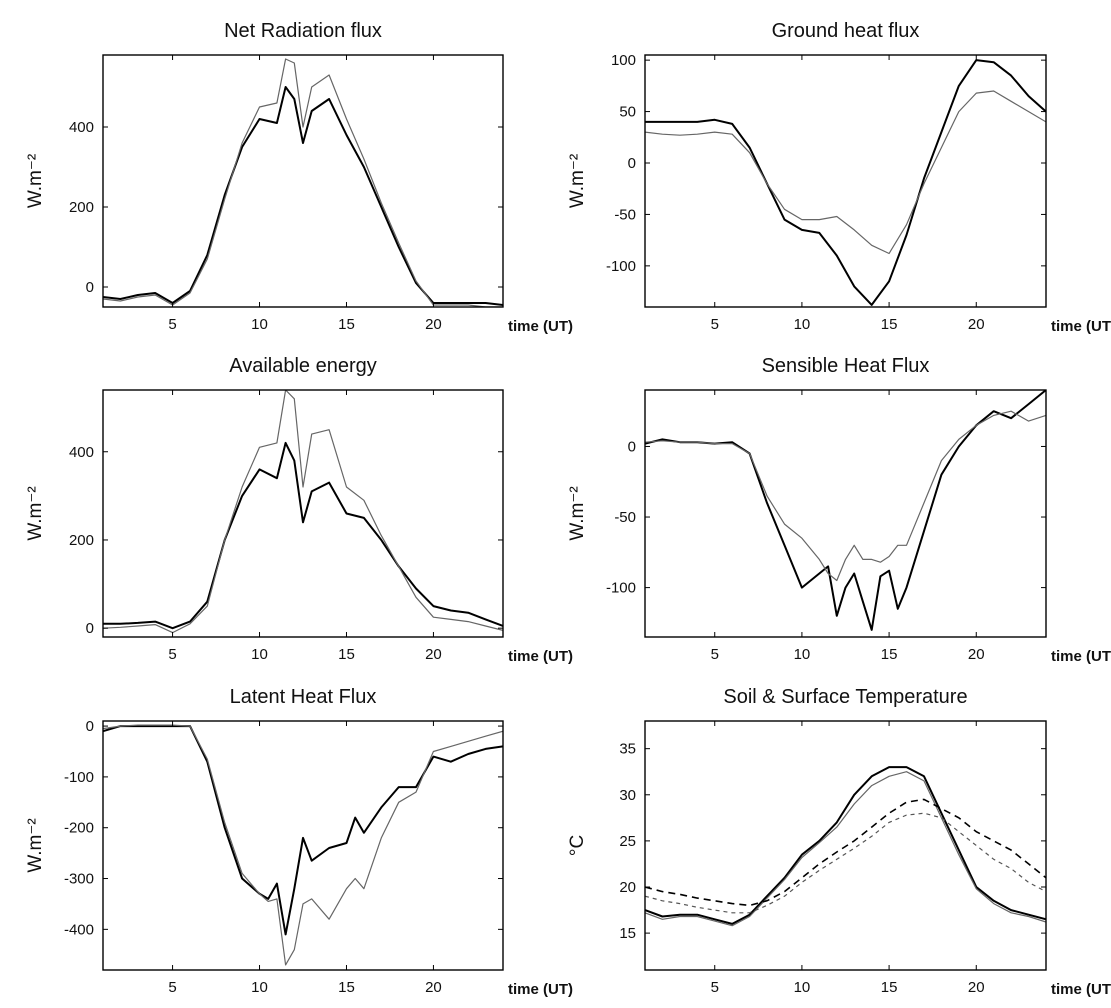 The width and height of the screenshot is (1111, 1008). I want to click on chart-title: Available energy, so click(303, 366).